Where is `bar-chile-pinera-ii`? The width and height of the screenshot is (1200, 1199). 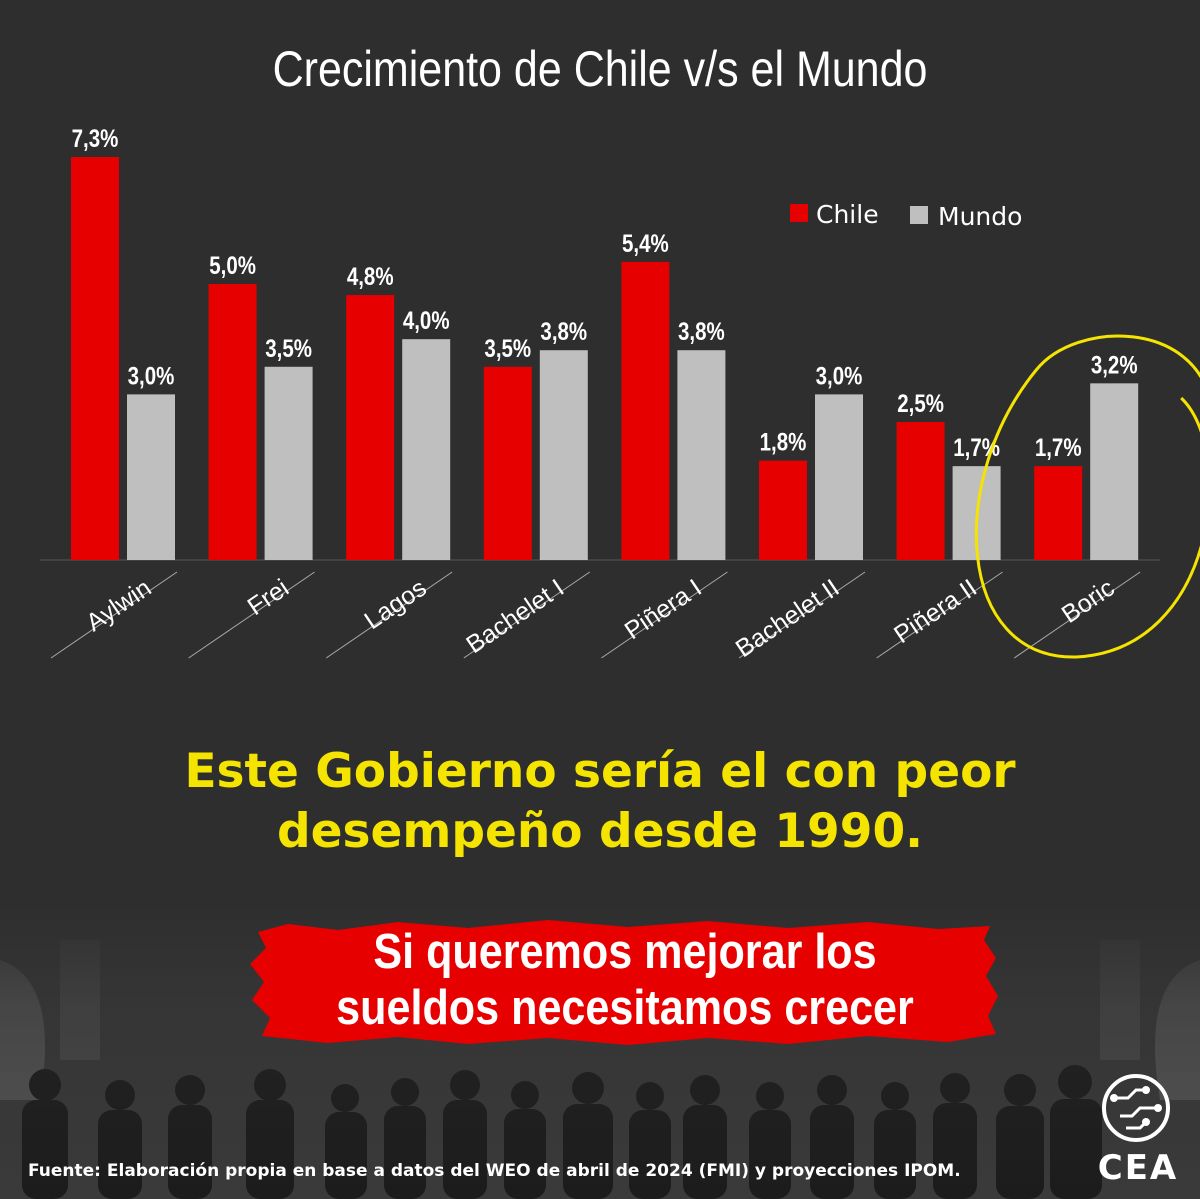 bar-chile-pinera-ii is located at coordinates (920, 490).